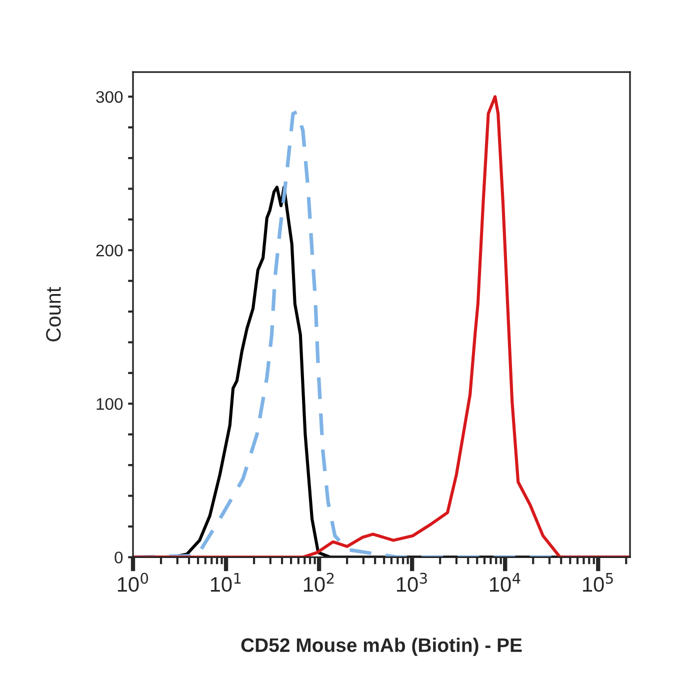  I want to click on y-axis-title: Count, so click(53, 314).